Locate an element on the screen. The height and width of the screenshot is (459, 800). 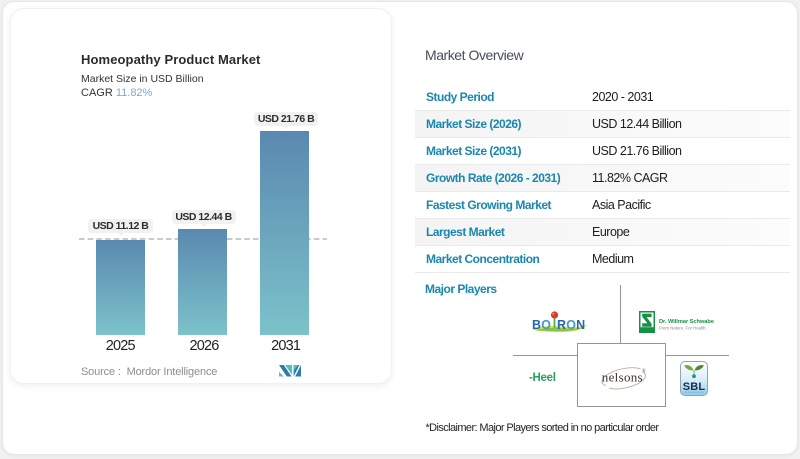
svg-text: Dr. Willmar Schwabe is located at coordinates (686, 322).